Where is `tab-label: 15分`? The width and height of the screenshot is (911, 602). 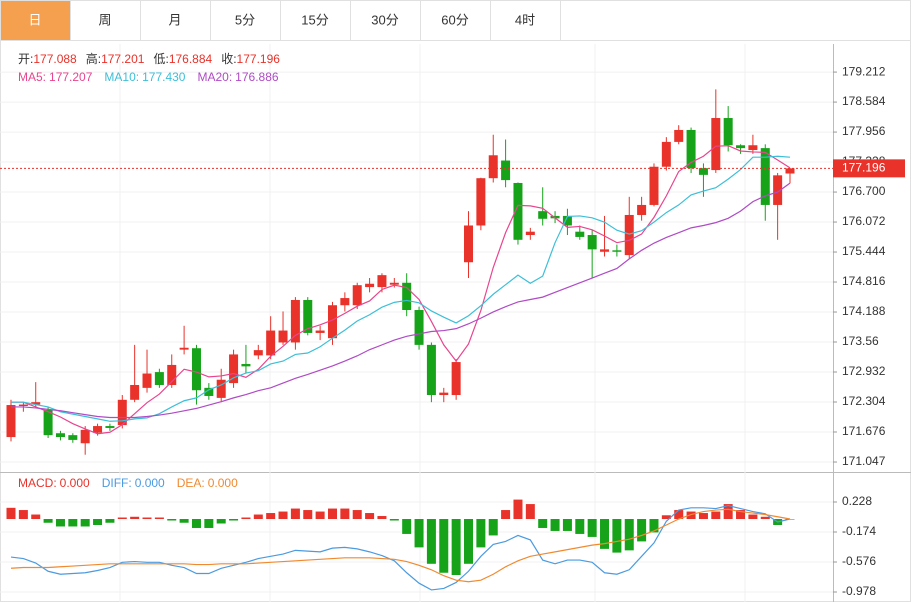 tab-label: 15分 is located at coordinates (314, 19).